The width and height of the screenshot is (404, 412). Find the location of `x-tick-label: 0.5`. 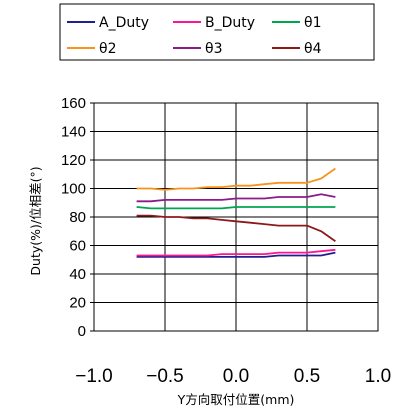

x-tick-label: 0.5 is located at coordinates (307, 376).